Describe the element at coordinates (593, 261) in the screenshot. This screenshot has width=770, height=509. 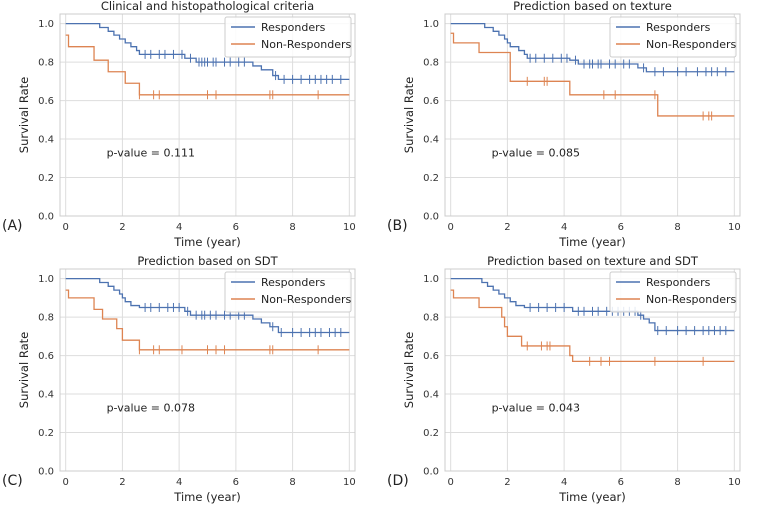
I see `chart-title: Prediction based on texture and SDT` at that location.